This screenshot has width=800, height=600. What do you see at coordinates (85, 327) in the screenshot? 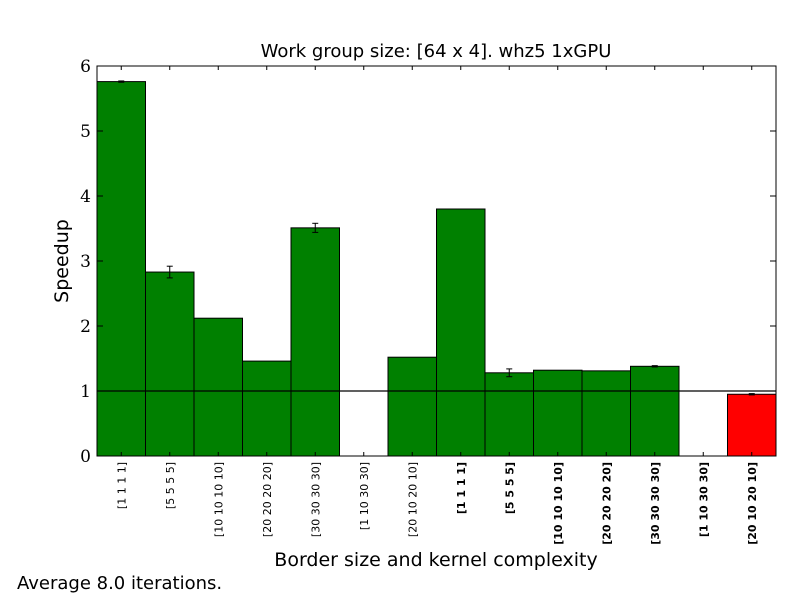
I see `y-tick-label: 2` at bounding box center [85, 327].